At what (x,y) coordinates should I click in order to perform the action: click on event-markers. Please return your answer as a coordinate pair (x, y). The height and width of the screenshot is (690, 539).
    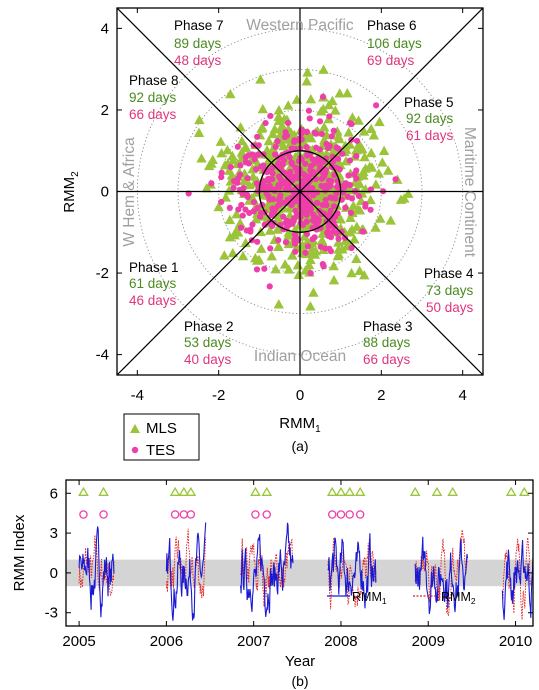
    Looking at the image, I should click on (304, 502).